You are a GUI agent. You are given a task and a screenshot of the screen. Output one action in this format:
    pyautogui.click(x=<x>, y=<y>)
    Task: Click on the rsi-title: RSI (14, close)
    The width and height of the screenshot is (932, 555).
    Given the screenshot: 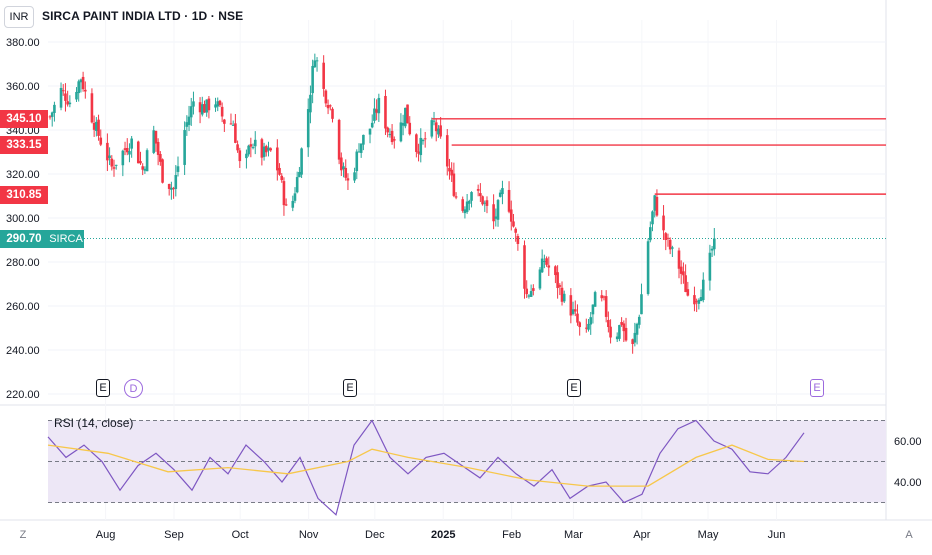 What is the action you would take?
    pyautogui.click(x=94, y=423)
    